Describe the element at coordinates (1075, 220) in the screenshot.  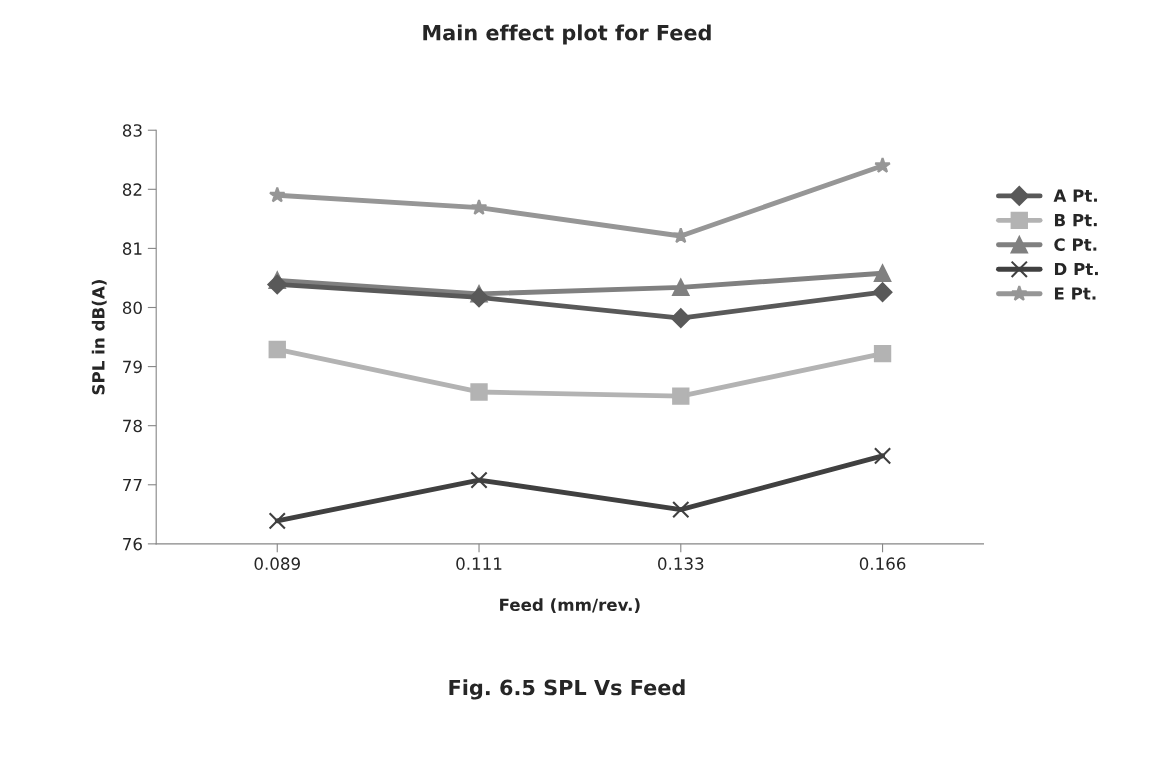
I see `legend-label: B Pt.` at that location.